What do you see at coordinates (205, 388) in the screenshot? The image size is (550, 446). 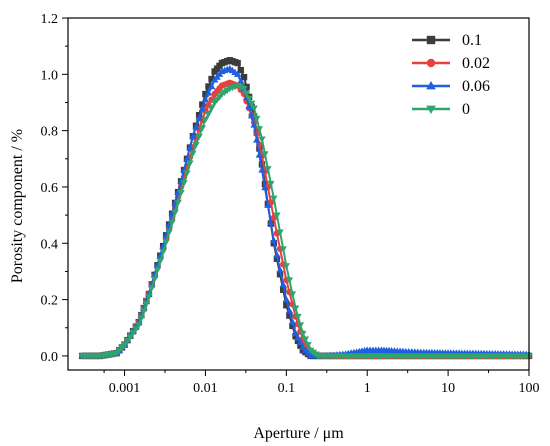 I see `x-tick-label: 0.01` at bounding box center [205, 388].